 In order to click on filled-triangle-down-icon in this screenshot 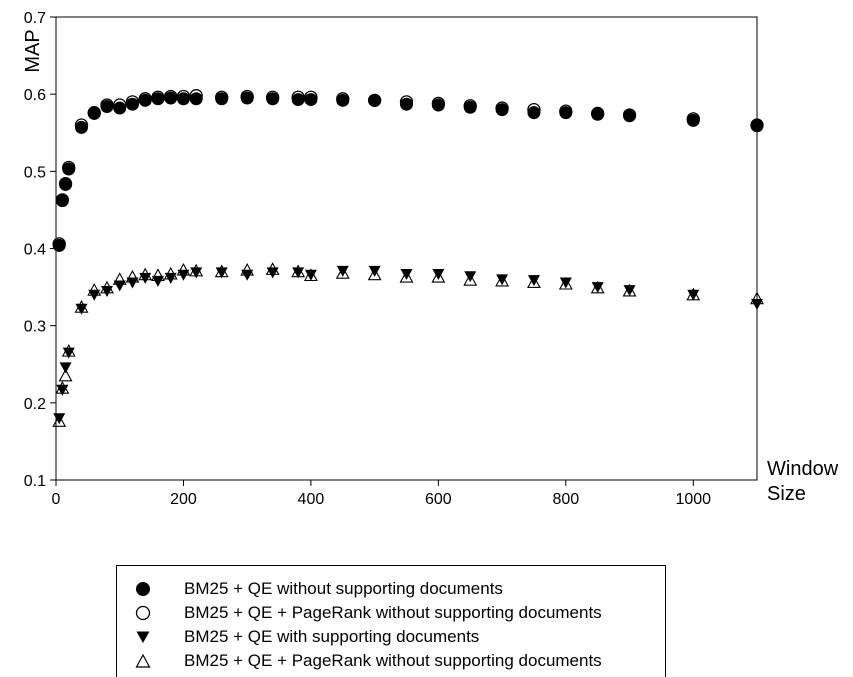, I will do `click(143, 637)`.